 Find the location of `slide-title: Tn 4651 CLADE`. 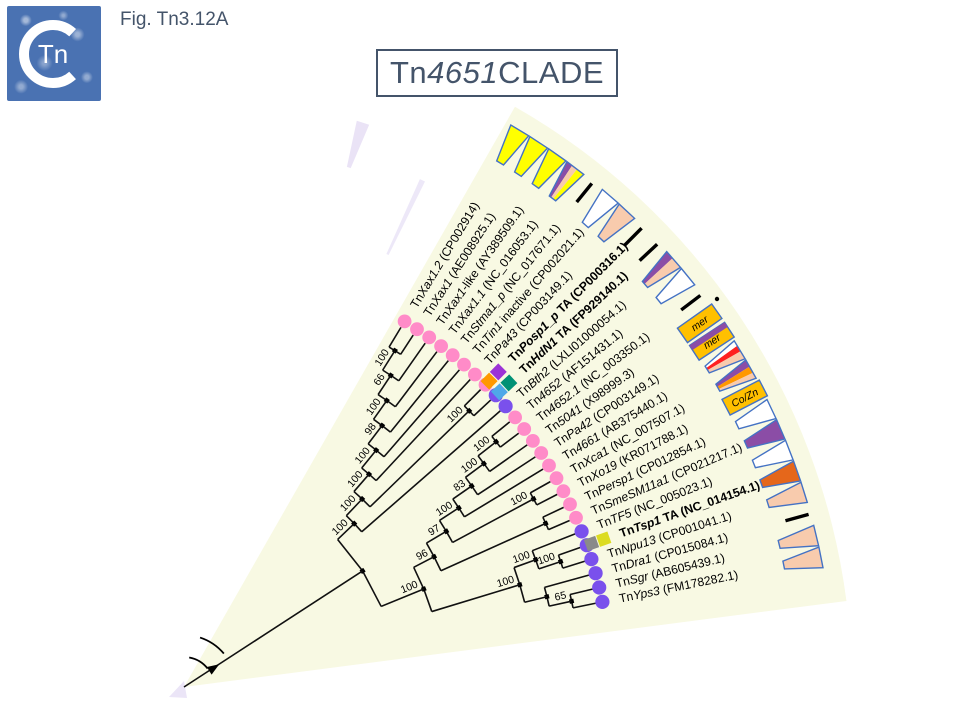

slide-title: Tn 4651 CLADE is located at coordinates (497, 73).